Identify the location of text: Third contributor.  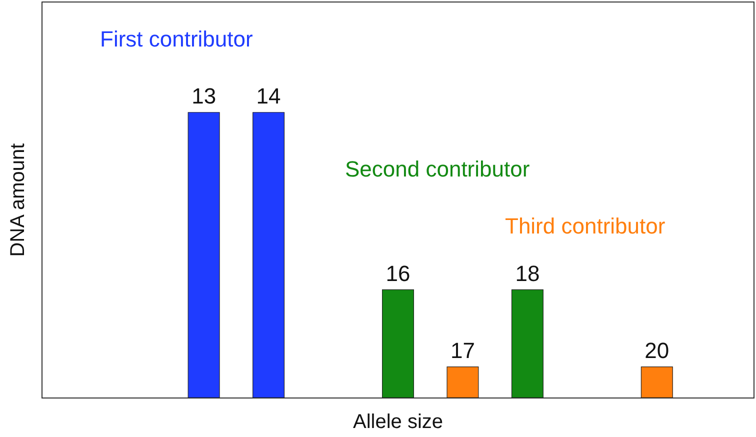
(585, 226).